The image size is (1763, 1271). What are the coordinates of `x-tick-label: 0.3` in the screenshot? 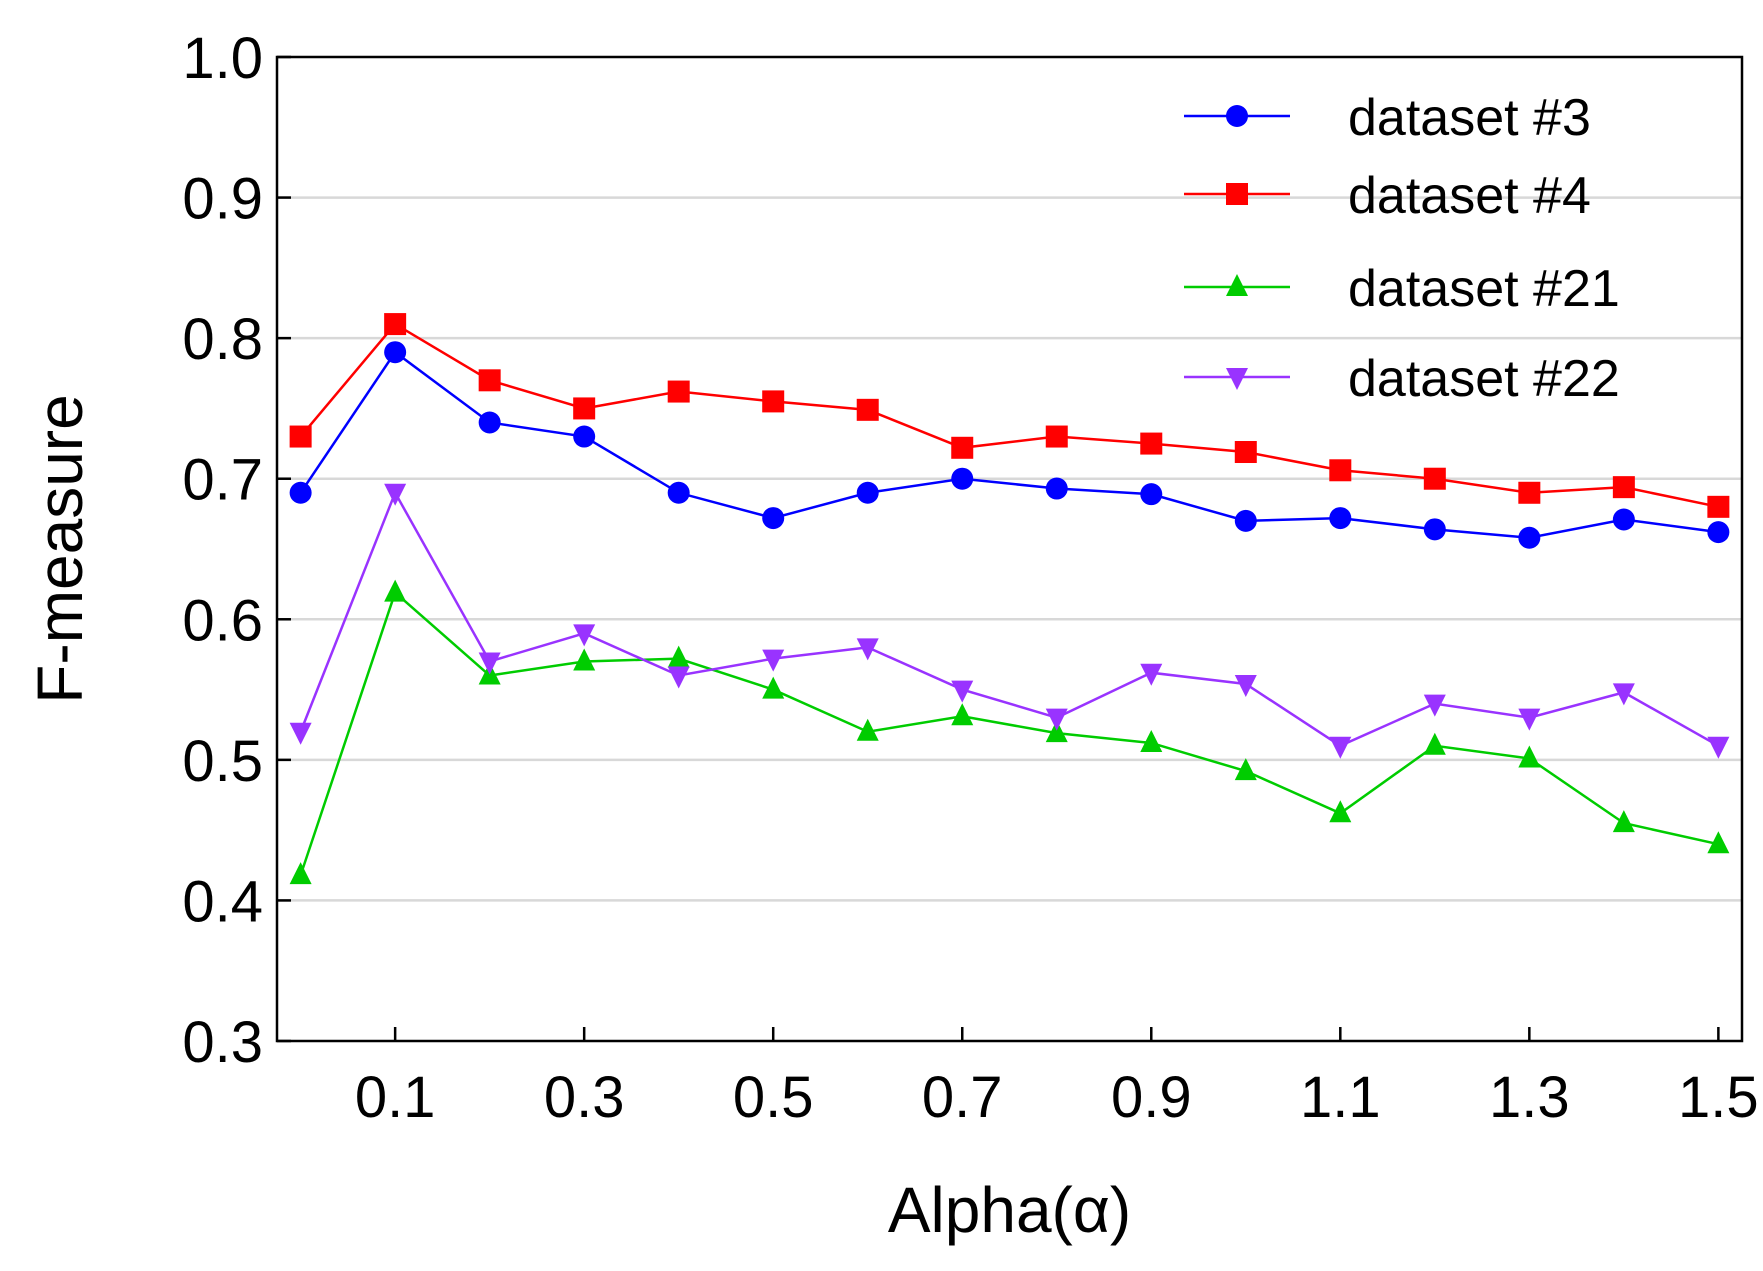 It's located at (584, 1097).